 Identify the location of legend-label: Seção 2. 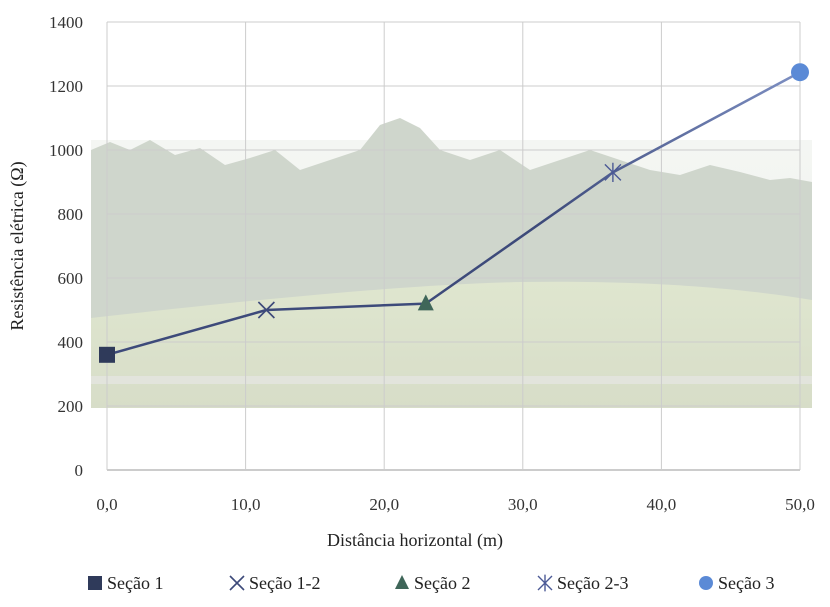
(442, 583).